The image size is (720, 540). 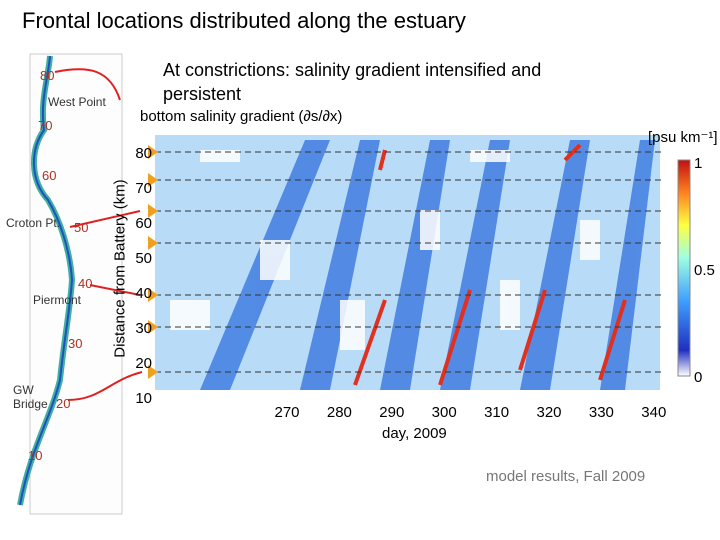 What do you see at coordinates (143, 258) in the screenshot?
I see `y-tick-label: 50` at bounding box center [143, 258].